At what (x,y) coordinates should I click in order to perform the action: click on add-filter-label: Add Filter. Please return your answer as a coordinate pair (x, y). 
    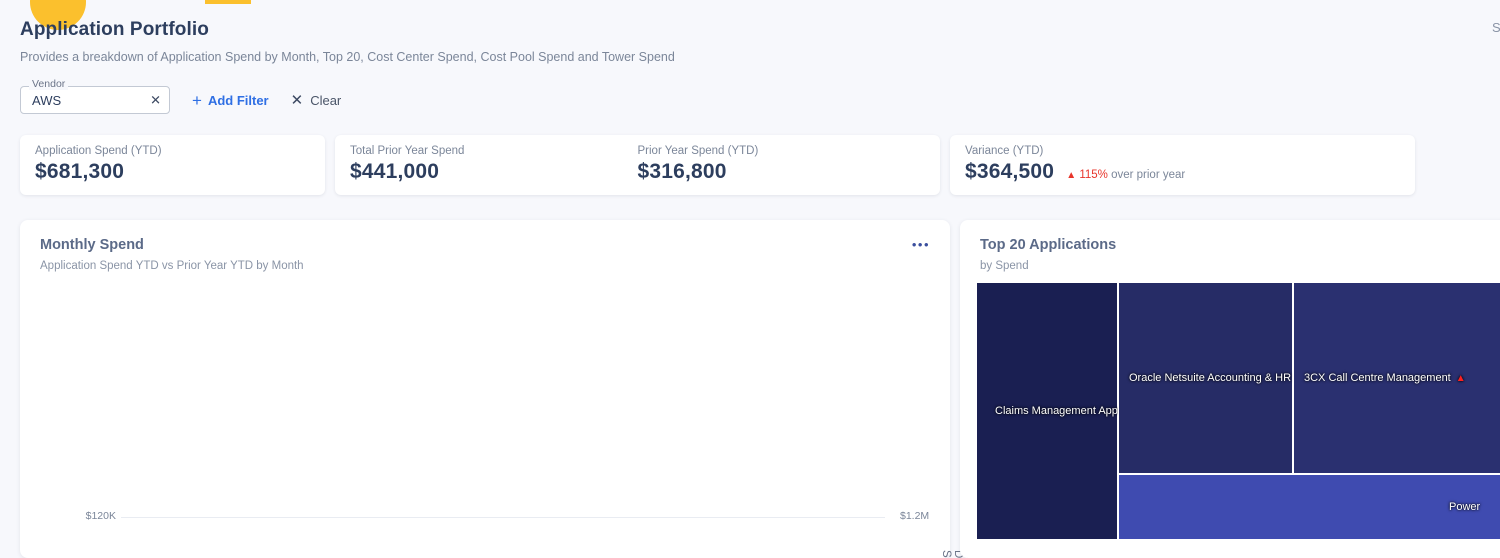
    Looking at the image, I should click on (238, 100).